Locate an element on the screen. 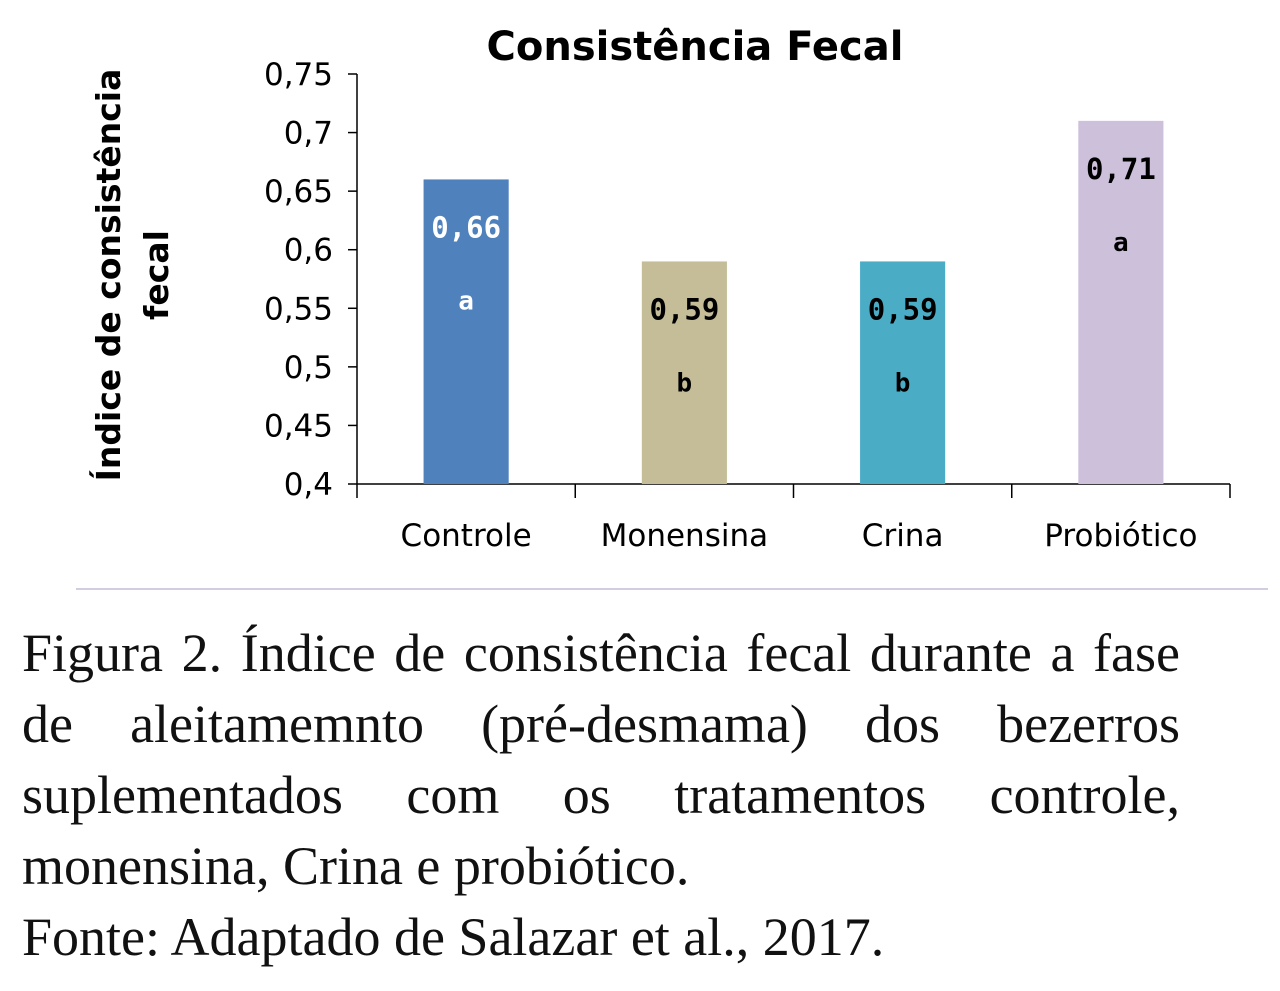 This screenshot has width=1280, height=991. y-tick-label: 0,7 is located at coordinates (308, 134).